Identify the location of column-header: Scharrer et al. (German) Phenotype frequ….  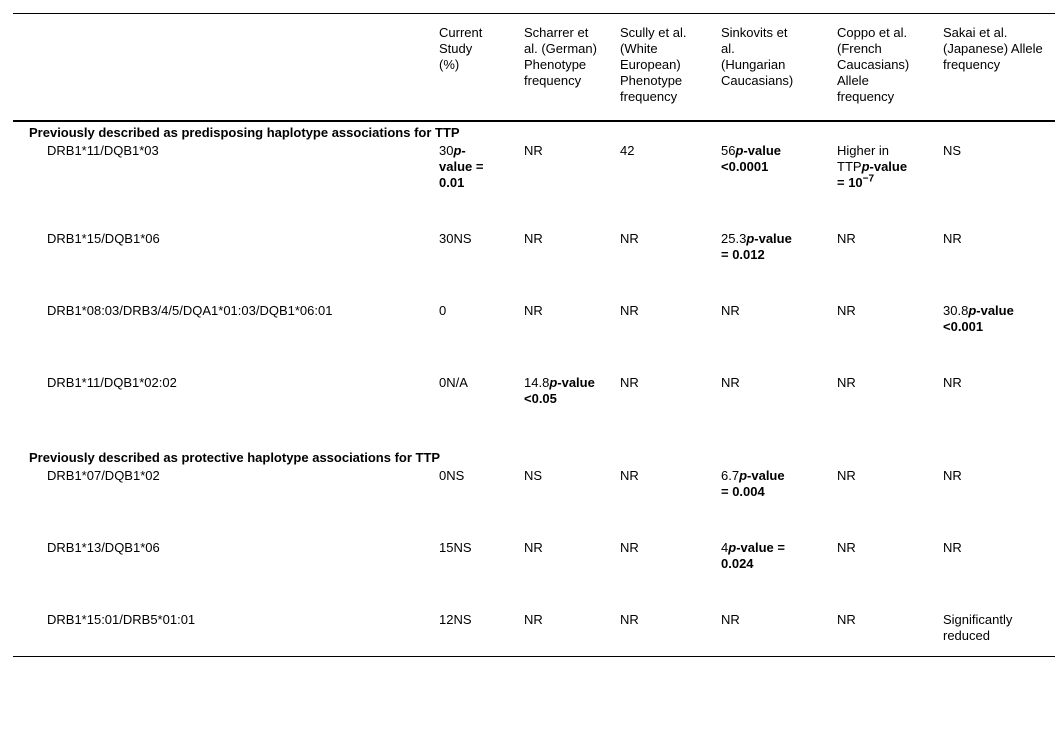
(572, 67).